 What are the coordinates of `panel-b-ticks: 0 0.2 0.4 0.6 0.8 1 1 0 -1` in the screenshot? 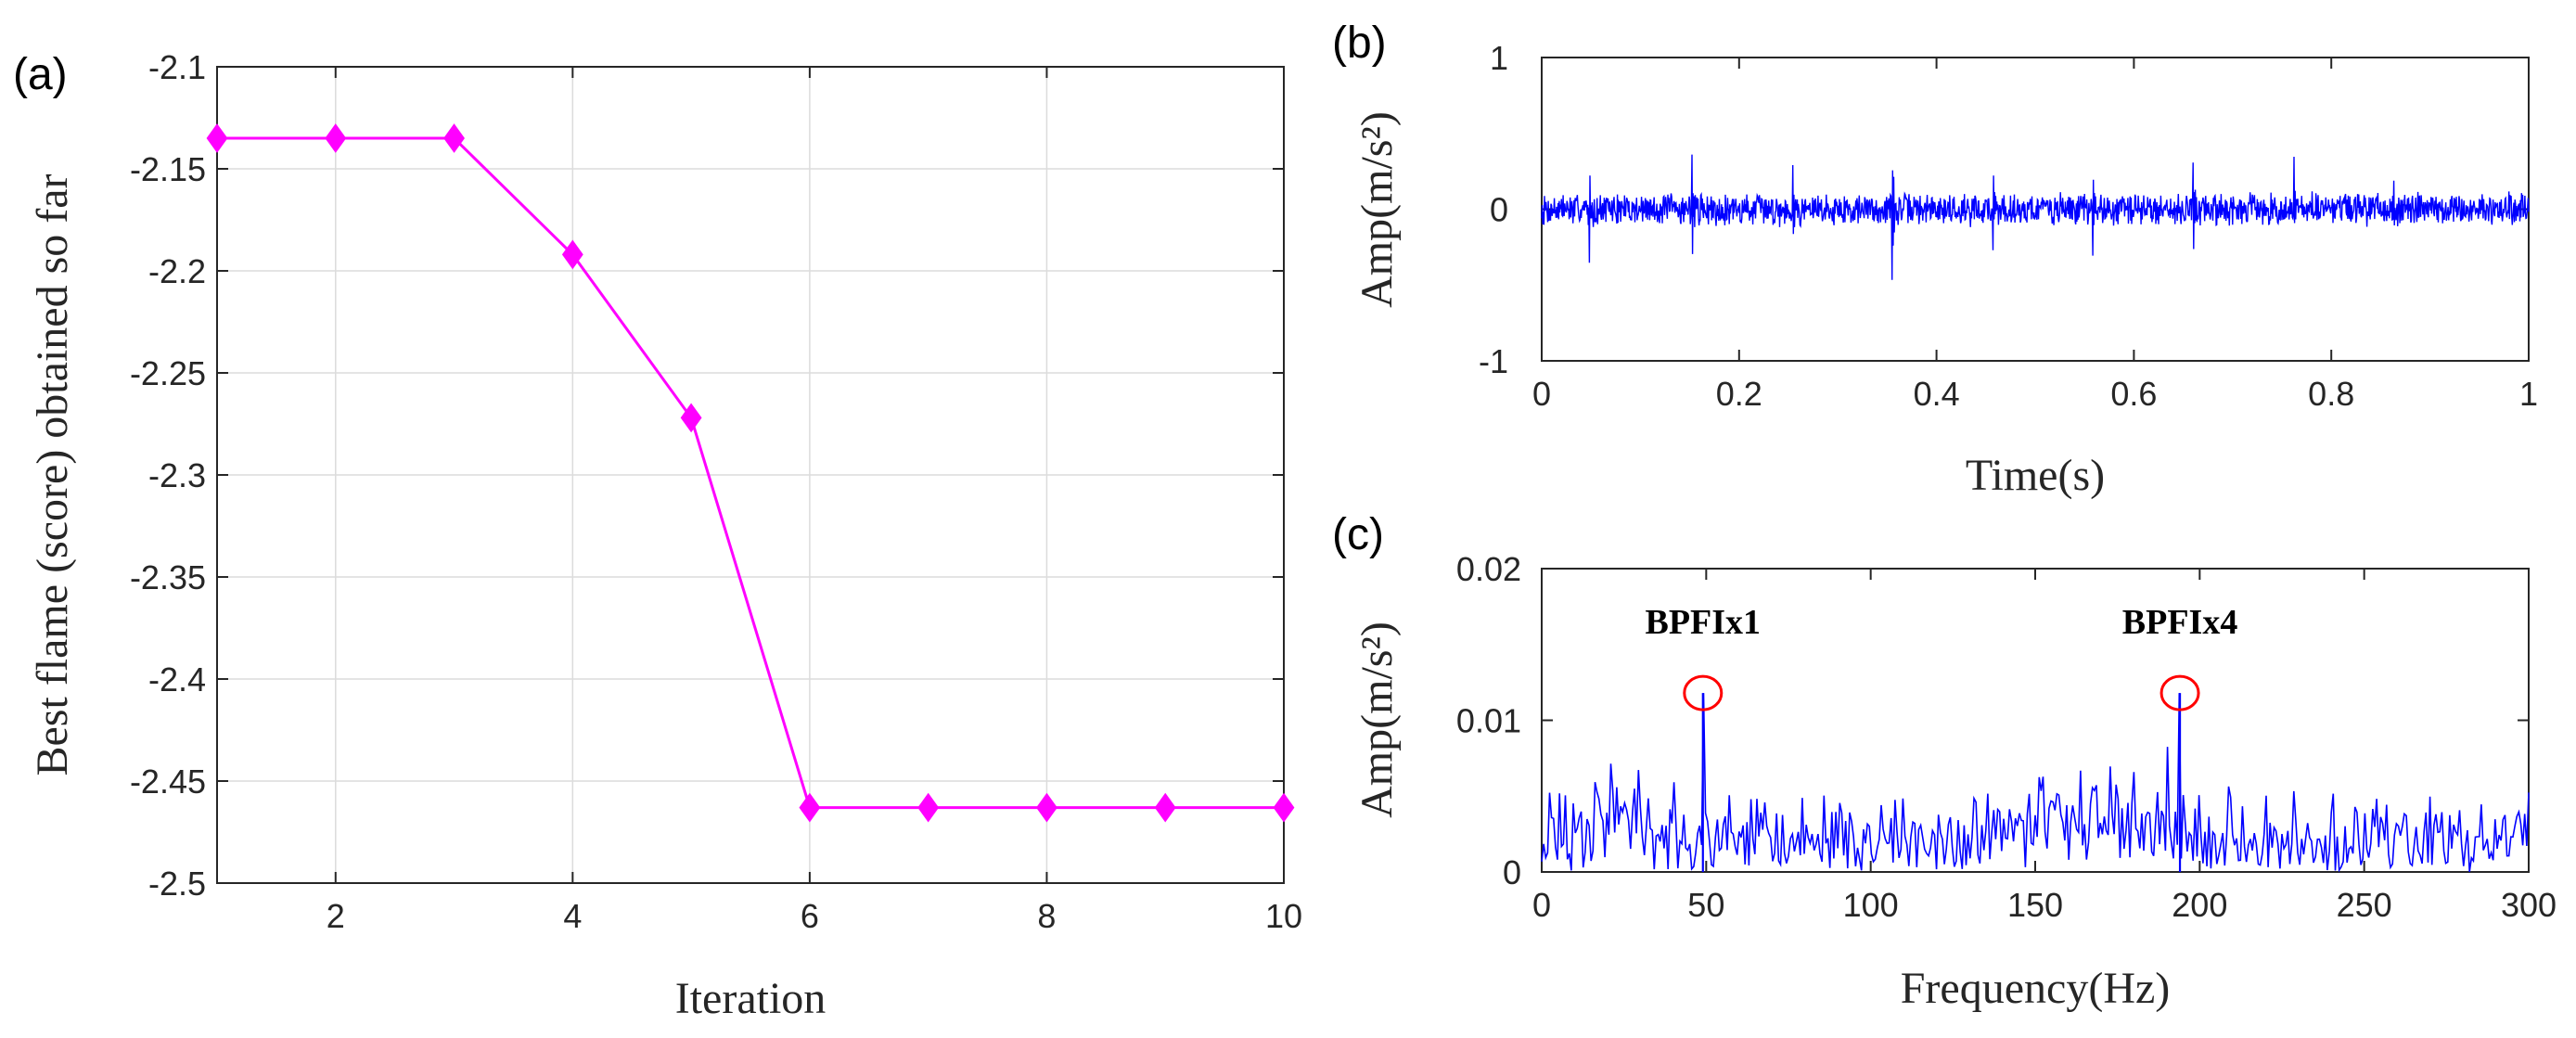 It's located at (2008, 226).